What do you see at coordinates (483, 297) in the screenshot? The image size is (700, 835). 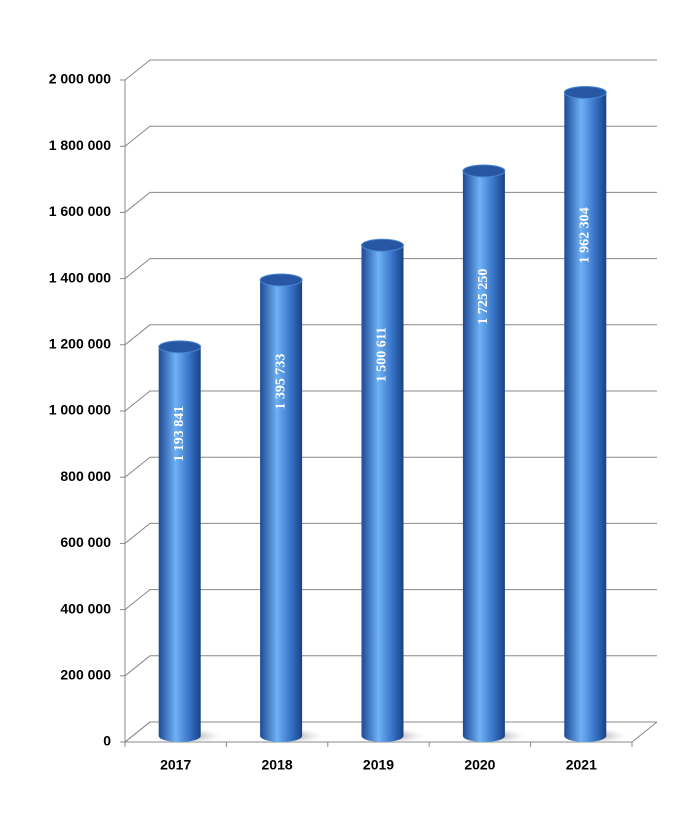 I see `value-label: 1 725 250` at bounding box center [483, 297].